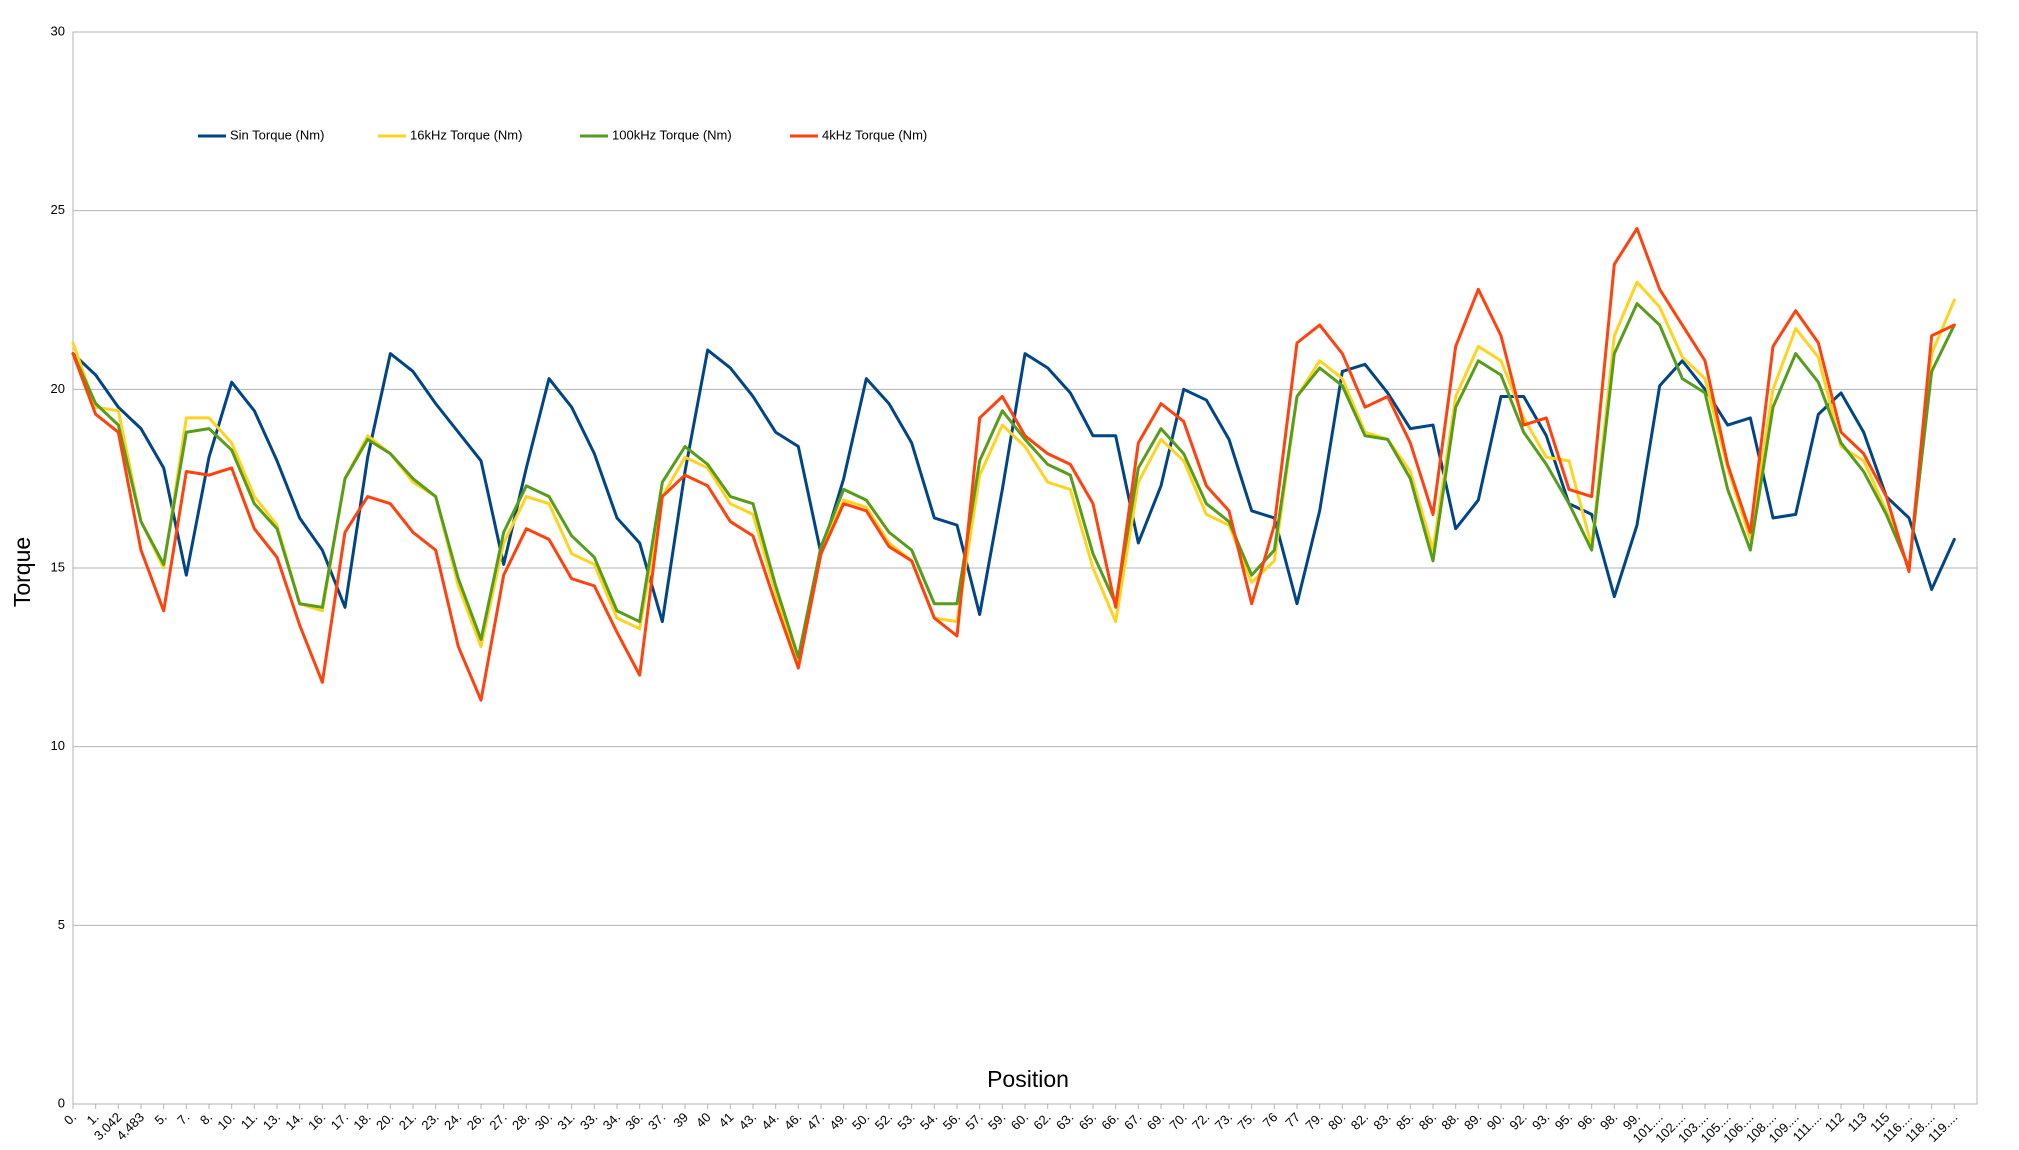 The image size is (2019, 1150). What do you see at coordinates (815, 1121) in the screenshot?
I see `x-tick-label: 47.` at bounding box center [815, 1121].